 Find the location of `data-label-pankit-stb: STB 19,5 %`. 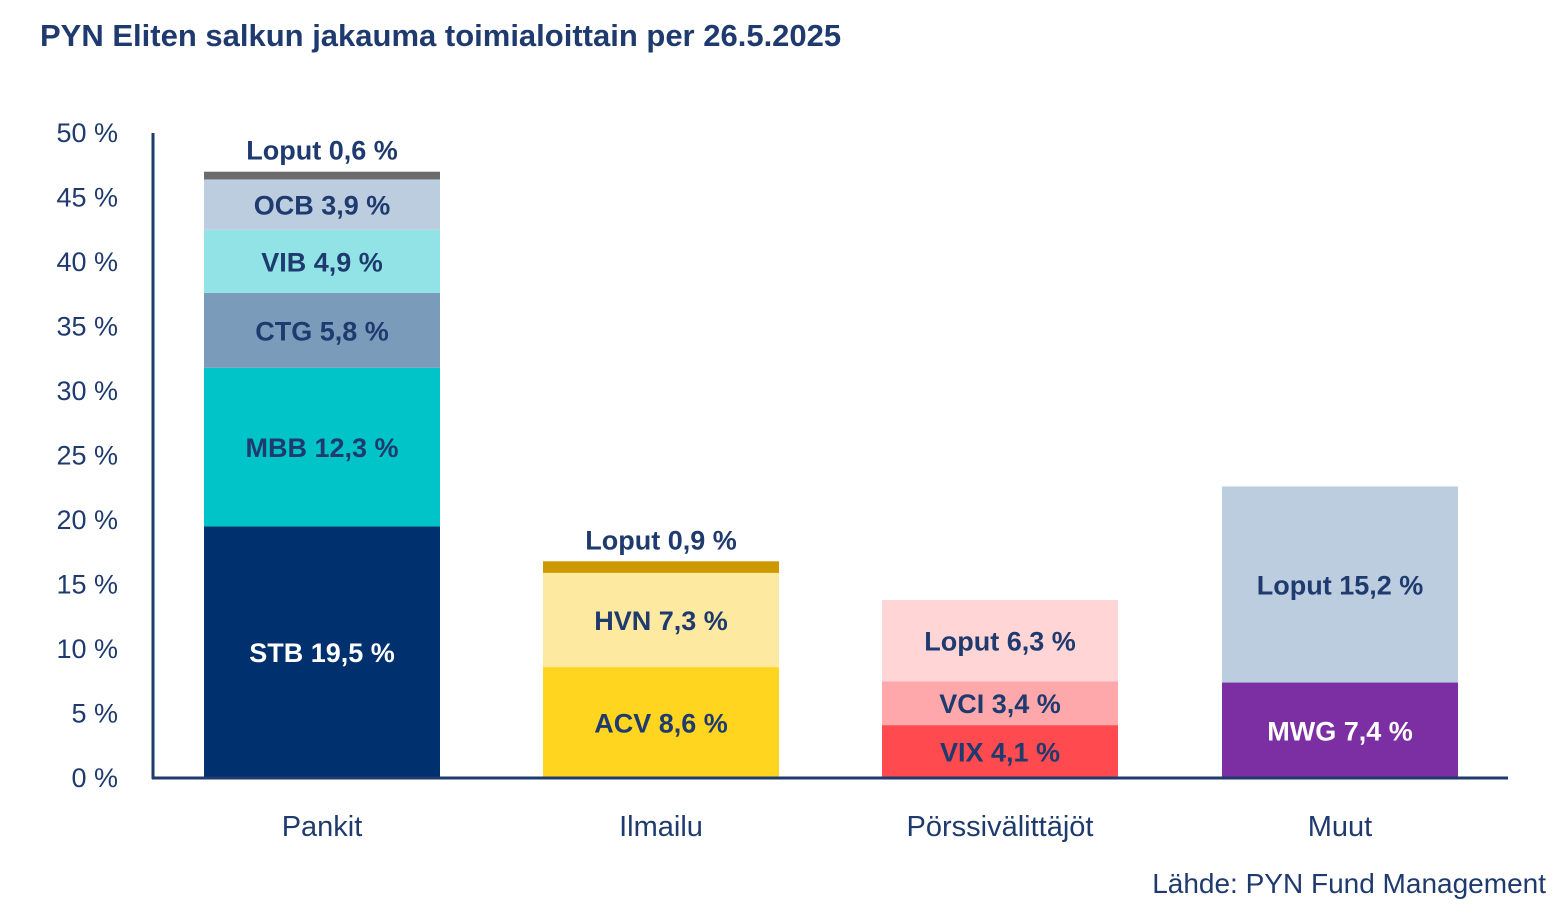

data-label-pankit-stb: STB 19,5 % is located at coordinates (322, 653).